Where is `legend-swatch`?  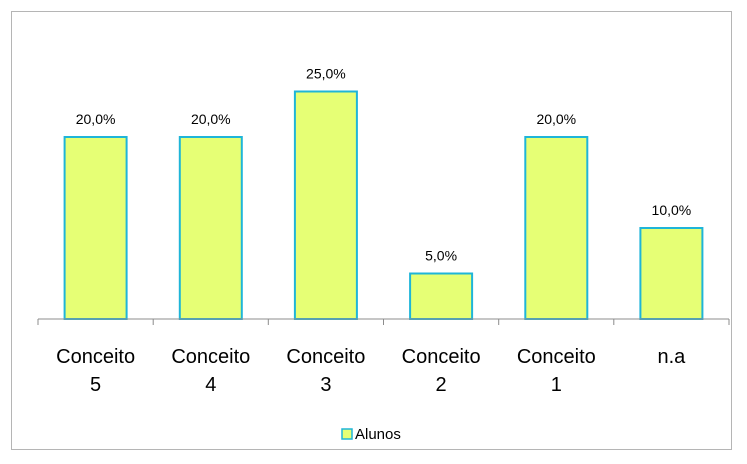 legend-swatch is located at coordinates (347, 434).